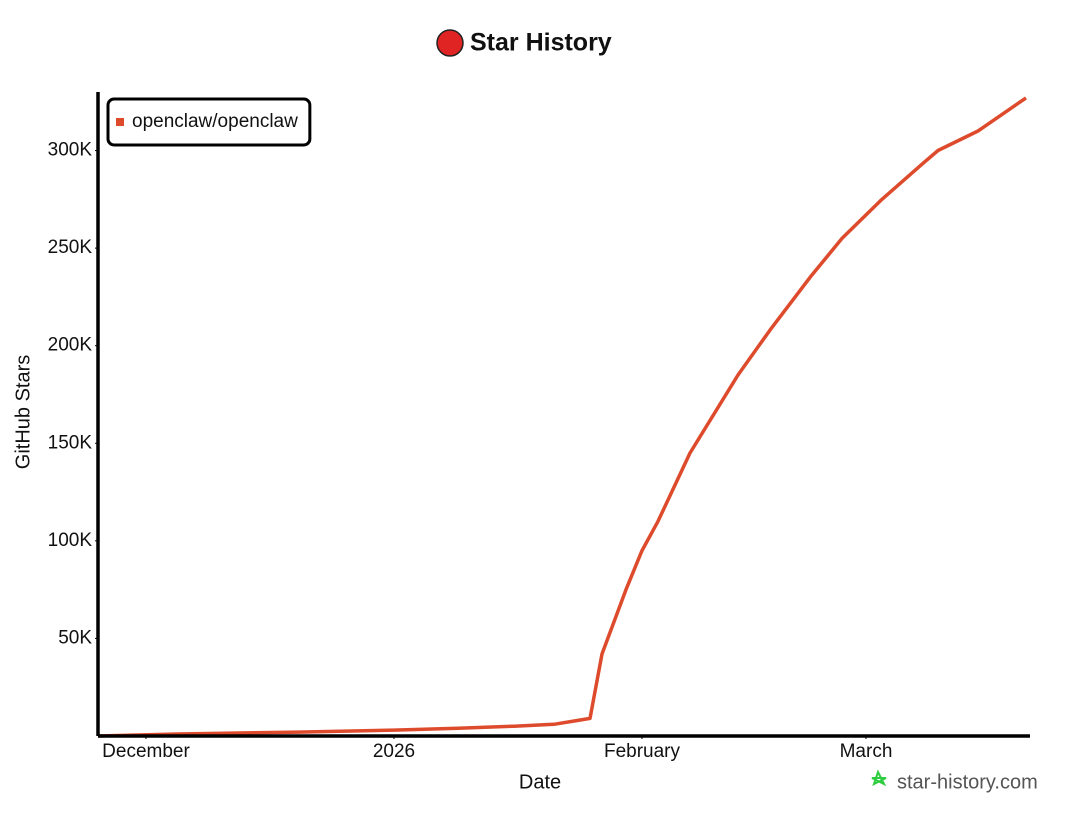 The width and height of the screenshot is (1080, 833). I want to click on x-tick-label: 2026, so click(394, 751).